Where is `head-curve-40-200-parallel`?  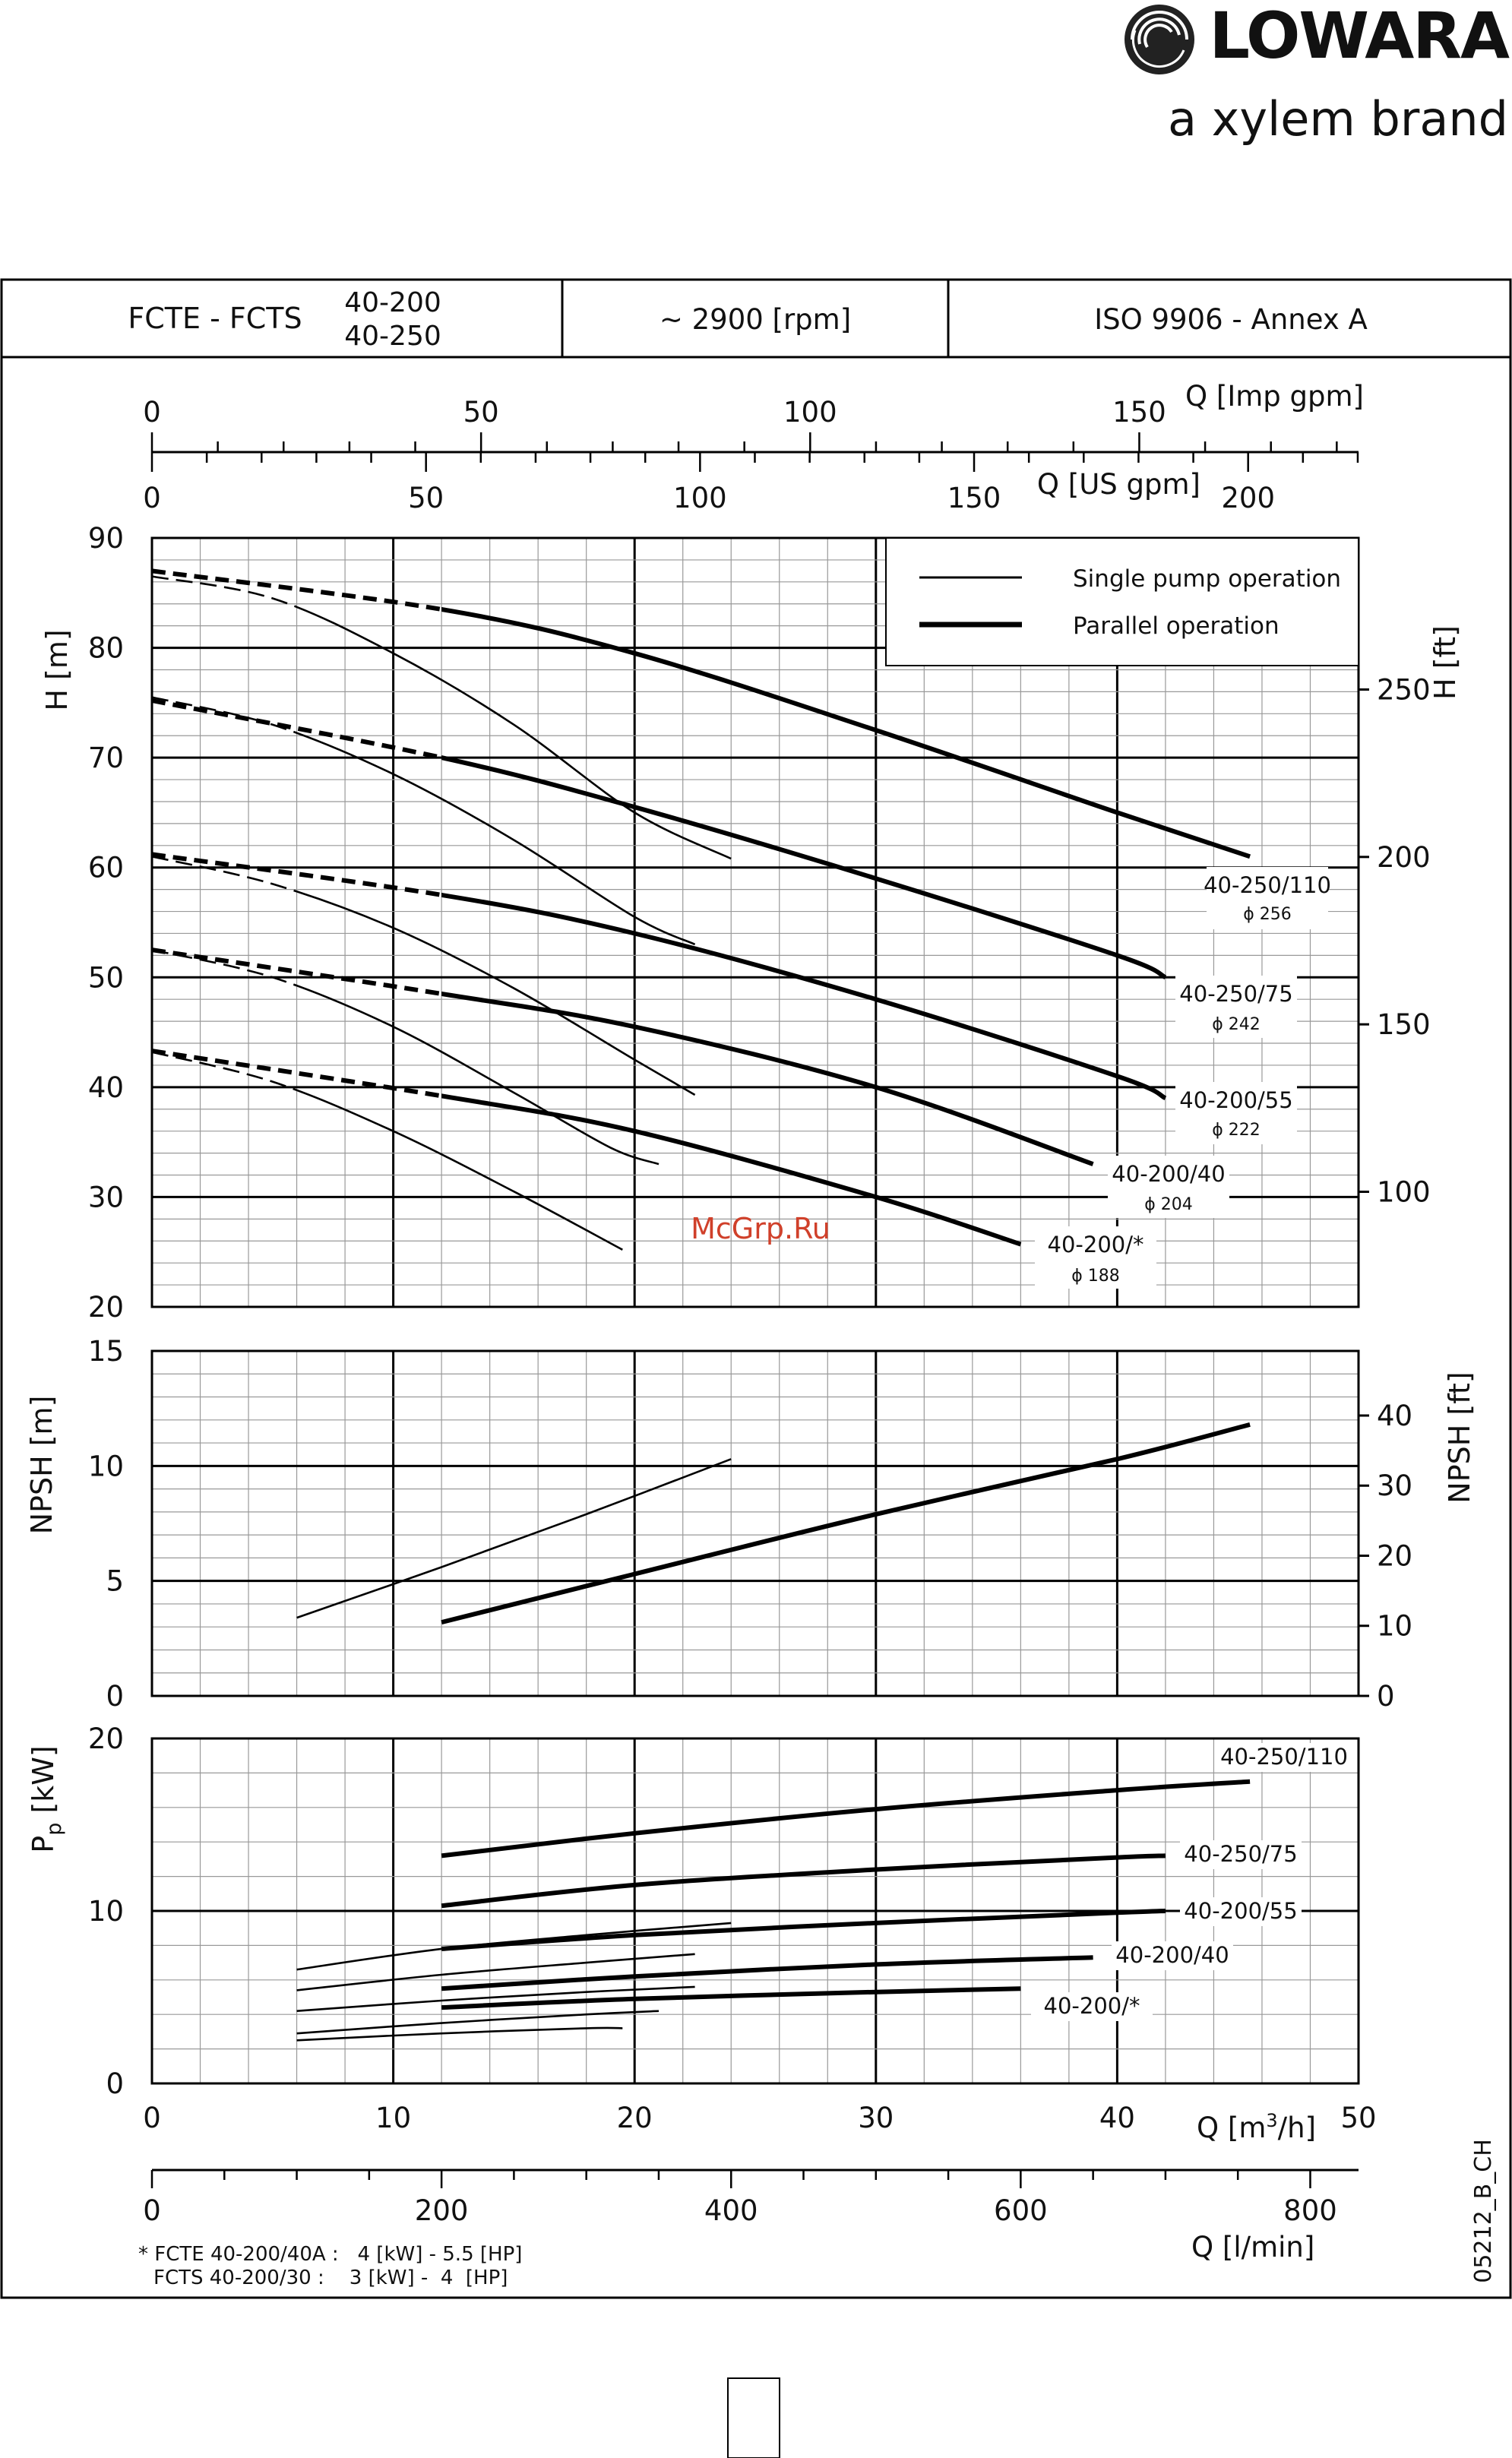
head-curve-40-200-parallel is located at coordinates (731, 1170).